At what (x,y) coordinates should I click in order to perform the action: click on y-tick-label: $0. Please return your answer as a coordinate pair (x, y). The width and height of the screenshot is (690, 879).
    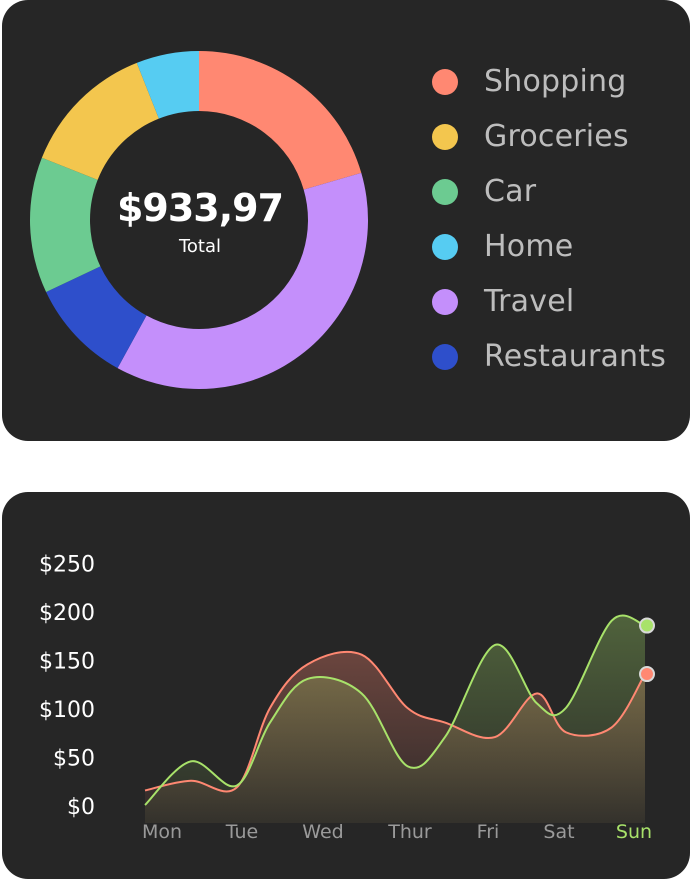
    Looking at the image, I should click on (81, 807).